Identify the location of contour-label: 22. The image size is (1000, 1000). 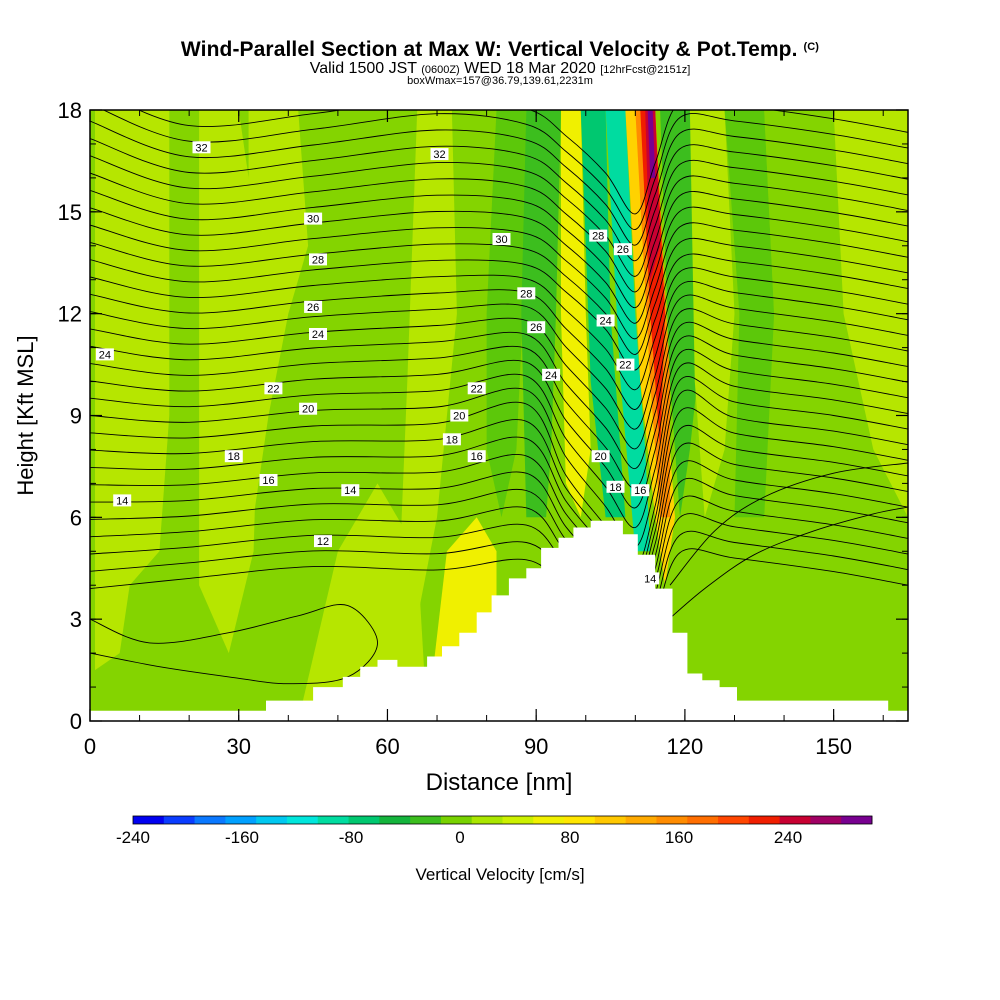
(625, 365).